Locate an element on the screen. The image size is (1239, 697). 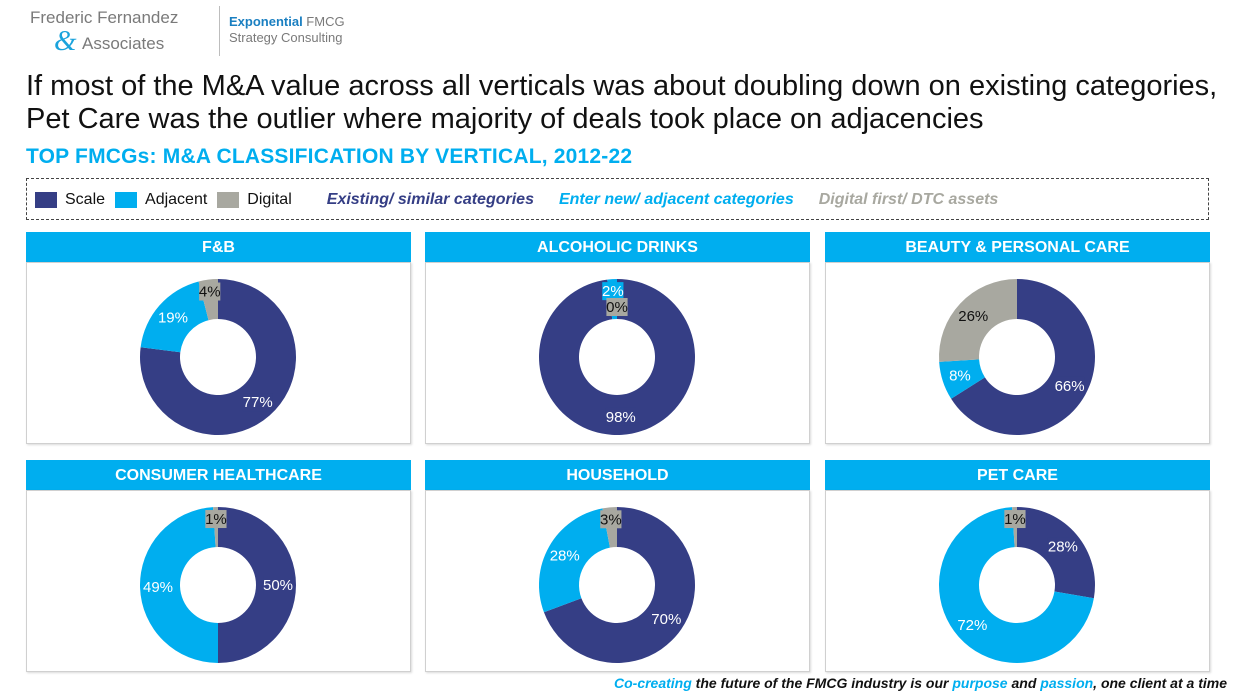
data-label-adjacent: 28% is located at coordinates (565, 555).